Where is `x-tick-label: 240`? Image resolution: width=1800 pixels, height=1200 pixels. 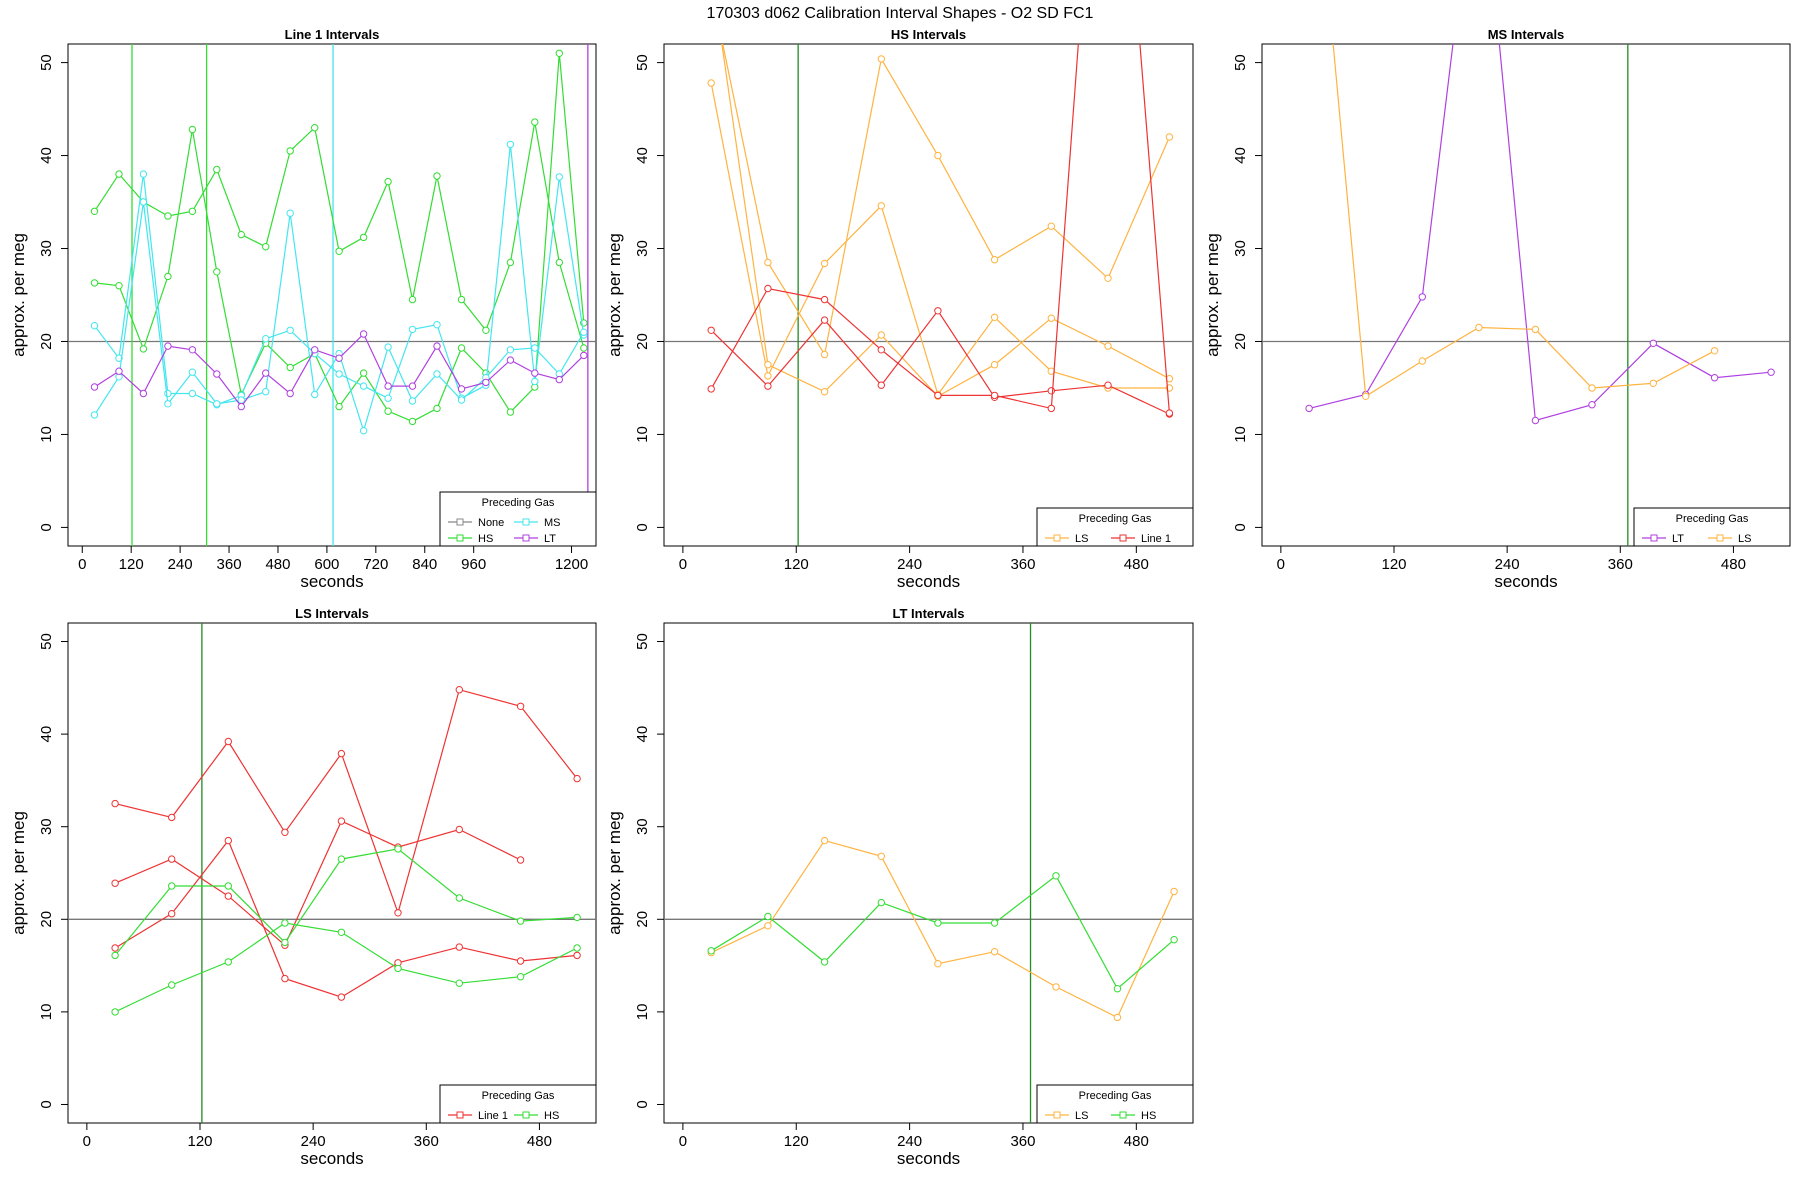 x-tick-label: 240 is located at coordinates (313, 1141).